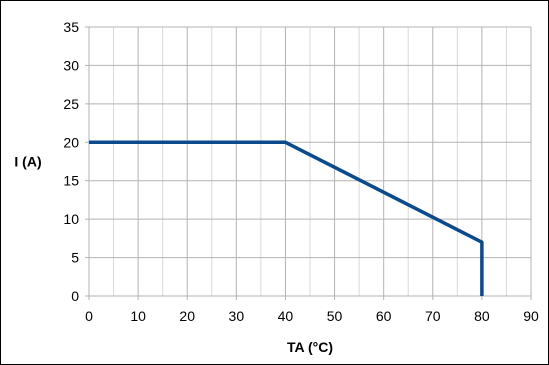 This screenshot has width=549, height=365. Describe the element at coordinates (312, 316) in the screenshot. I see `x-tick-labels: 0 10 20 30 40 50 60 70 80 90` at that location.